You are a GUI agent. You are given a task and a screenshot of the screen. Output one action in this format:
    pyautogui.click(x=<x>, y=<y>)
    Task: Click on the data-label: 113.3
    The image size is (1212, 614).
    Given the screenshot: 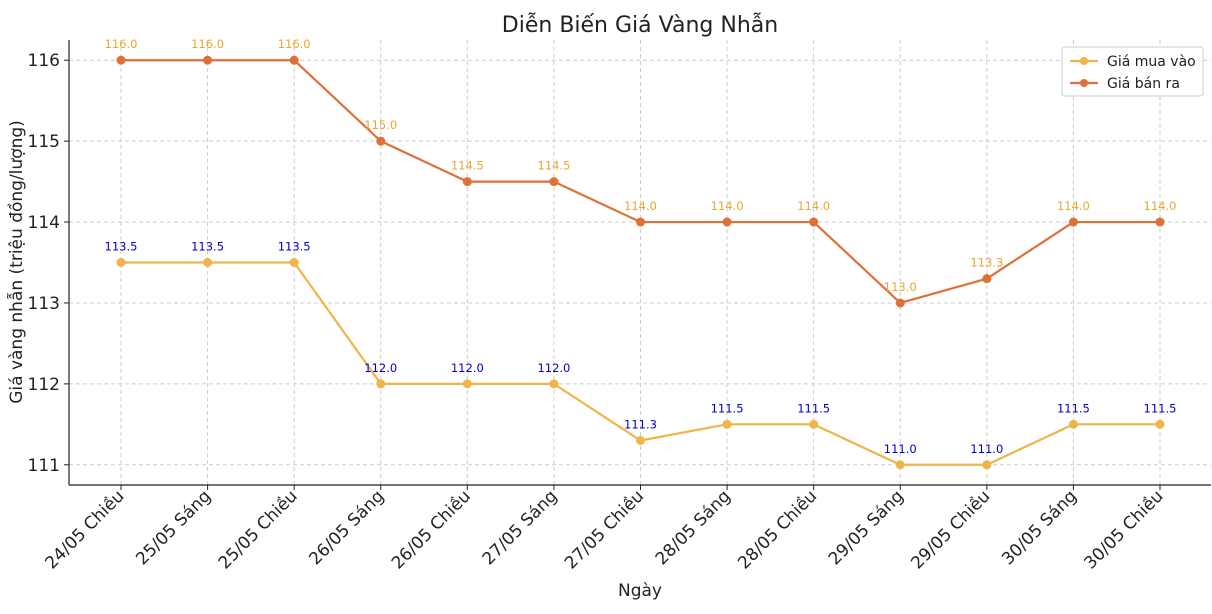 What is the action you would take?
    pyautogui.click(x=986, y=263)
    